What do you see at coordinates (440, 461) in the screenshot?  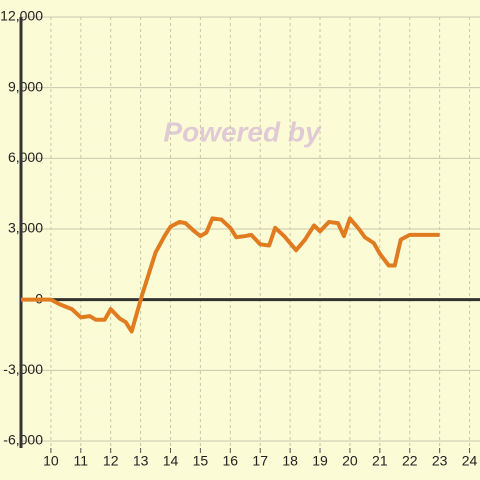 I see `x-tick-label: 23` at bounding box center [440, 461].